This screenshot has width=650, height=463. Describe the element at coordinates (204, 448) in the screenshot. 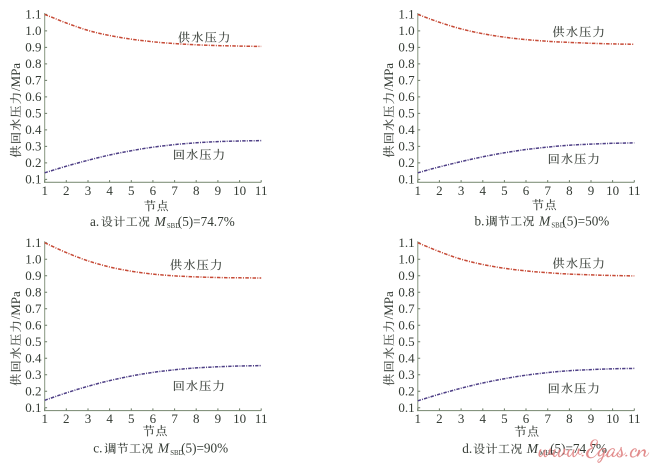

I see `svg-text: (5)=90%` at that location.